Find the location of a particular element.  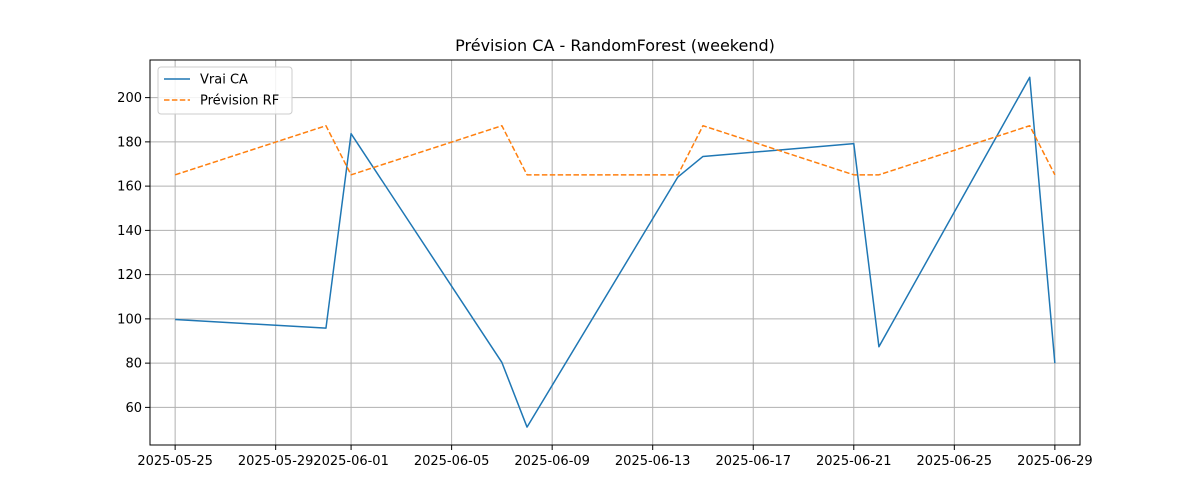

legend-label: Prévision RF is located at coordinates (239, 101).